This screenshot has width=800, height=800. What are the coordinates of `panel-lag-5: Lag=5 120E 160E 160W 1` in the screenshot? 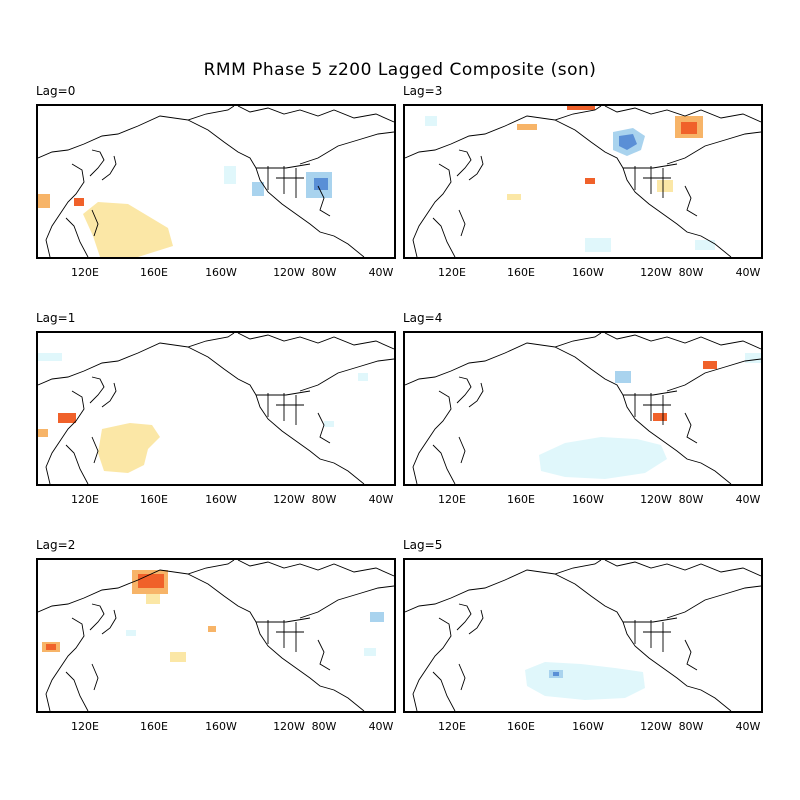 It's located at (583, 635).